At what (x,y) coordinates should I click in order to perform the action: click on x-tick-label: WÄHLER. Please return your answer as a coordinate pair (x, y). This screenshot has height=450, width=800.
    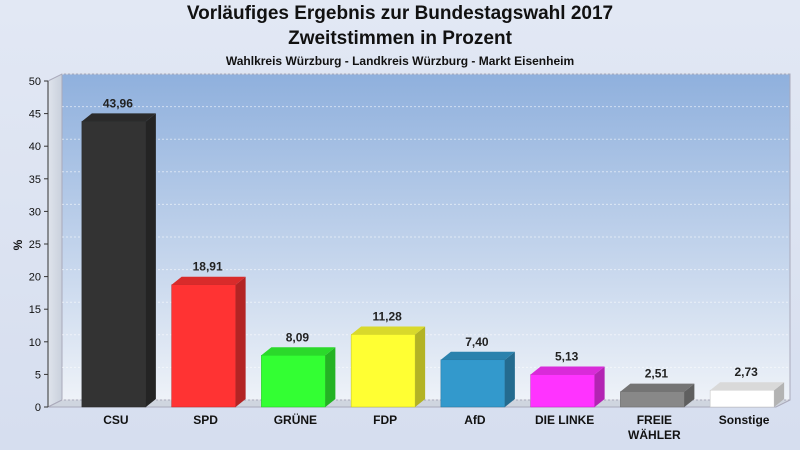
    Looking at the image, I should click on (654, 434).